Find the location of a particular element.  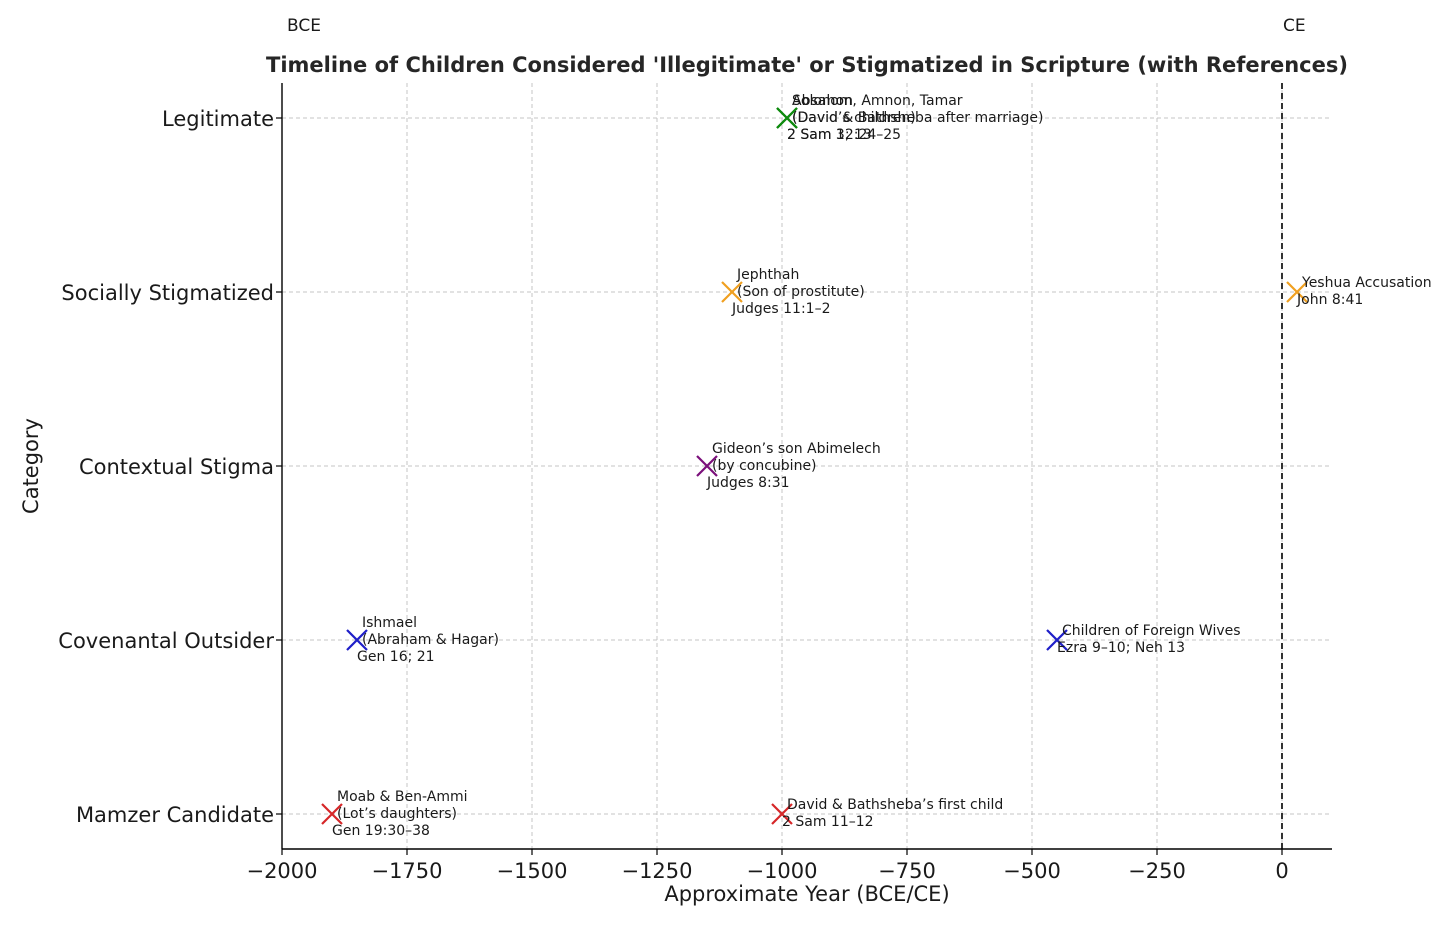

point-reference: 2 Sam 11–12 is located at coordinates (828, 822).